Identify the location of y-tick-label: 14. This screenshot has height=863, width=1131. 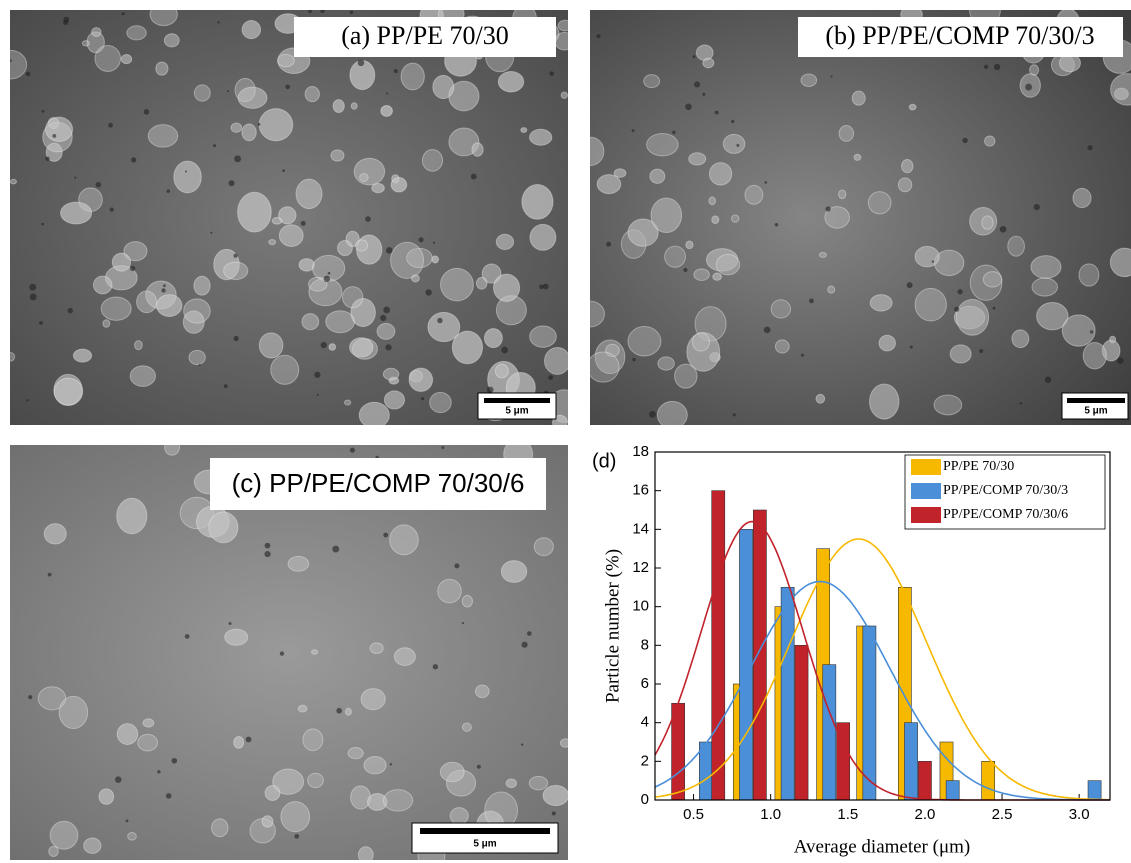
(640, 528).